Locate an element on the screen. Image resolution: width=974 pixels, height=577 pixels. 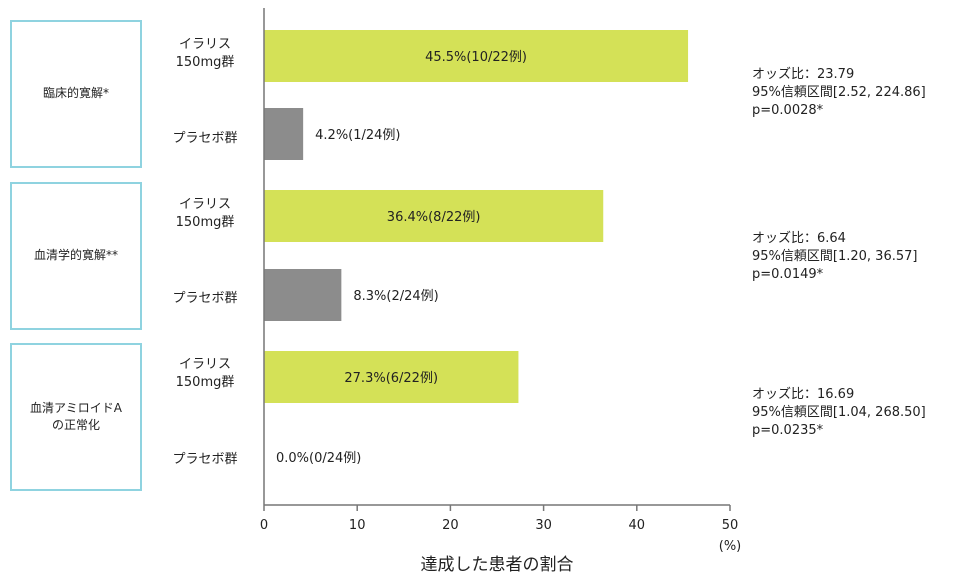
odds-ratio: オッズ比：16.69 is located at coordinates (803, 394).